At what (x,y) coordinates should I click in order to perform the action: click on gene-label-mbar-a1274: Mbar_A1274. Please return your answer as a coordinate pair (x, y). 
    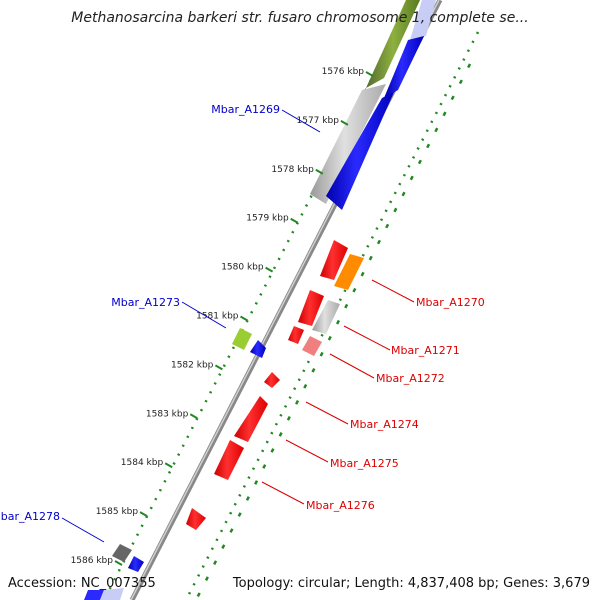
    Looking at the image, I should click on (384, 424).